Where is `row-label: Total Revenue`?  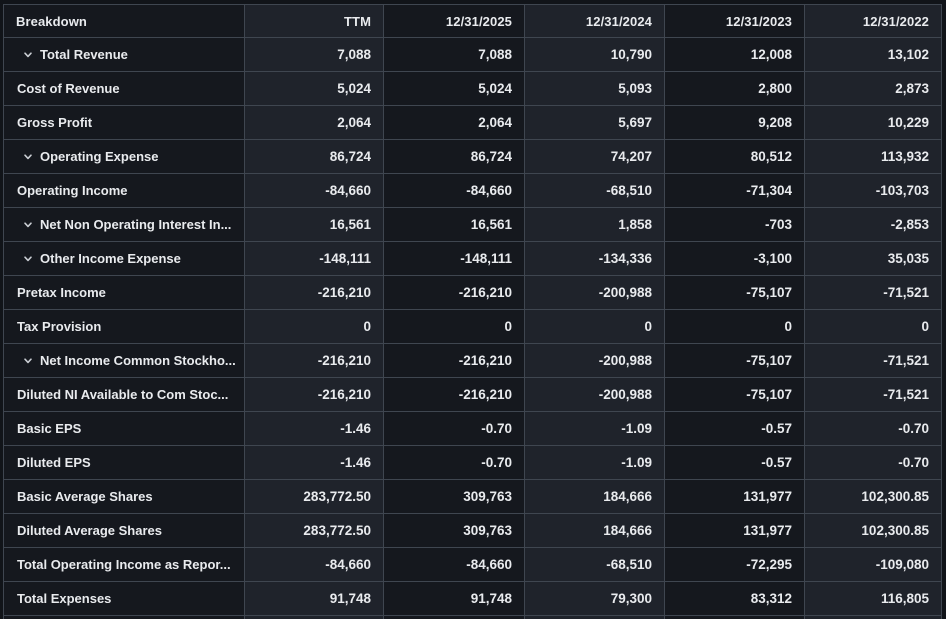
row-label: Total Revenue is located at coordinates (84, 54).